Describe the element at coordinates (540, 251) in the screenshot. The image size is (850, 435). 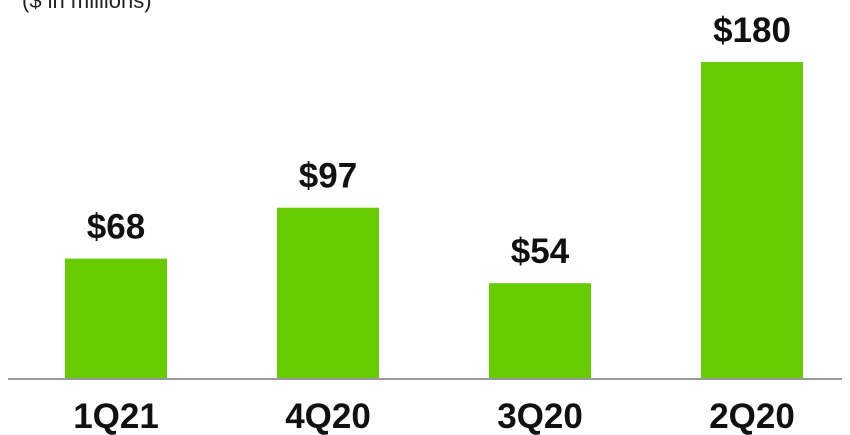
I see `value-label-3q20: $54` at that location.